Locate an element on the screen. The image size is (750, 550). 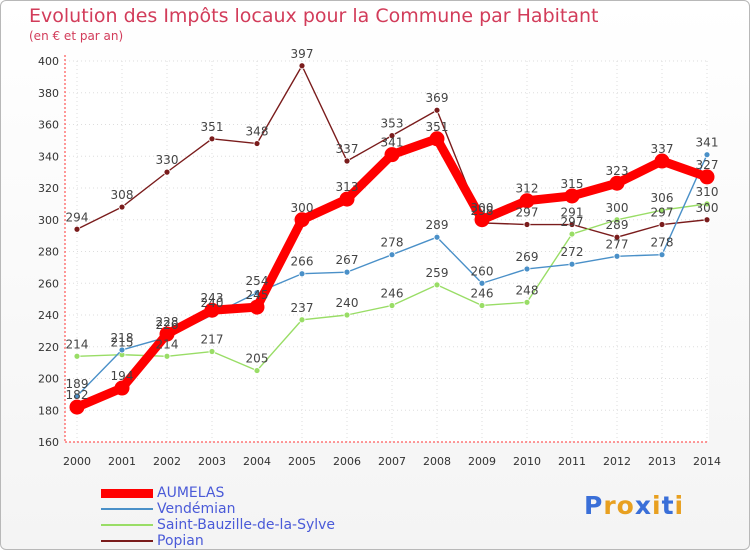
data-point-aumelas-2007 is located at coordinates (392, 155).